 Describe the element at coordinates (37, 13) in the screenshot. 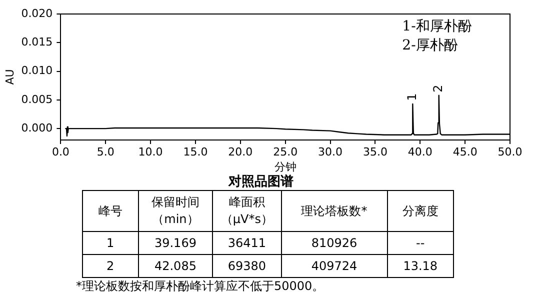

I see `y-tick-label: 0.020` at that location.